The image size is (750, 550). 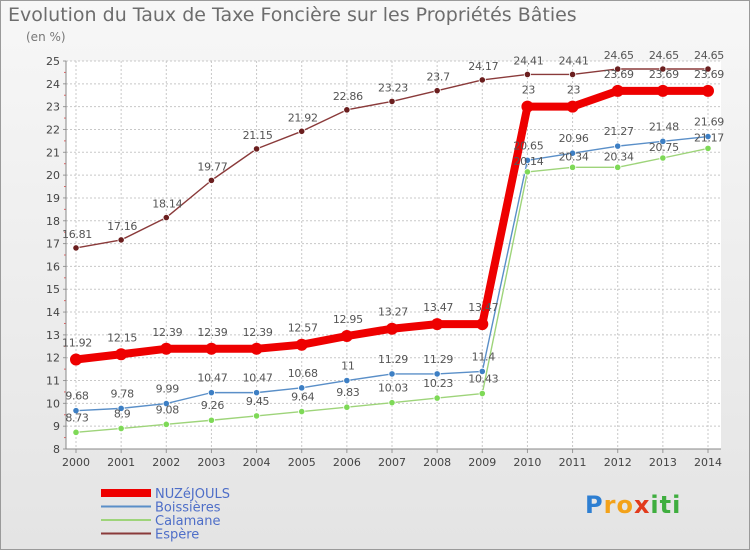 What do you see at coordinates (528, 161) in the screenshot?
I see `data-label: 20.14` at bounding box center [528, 161].